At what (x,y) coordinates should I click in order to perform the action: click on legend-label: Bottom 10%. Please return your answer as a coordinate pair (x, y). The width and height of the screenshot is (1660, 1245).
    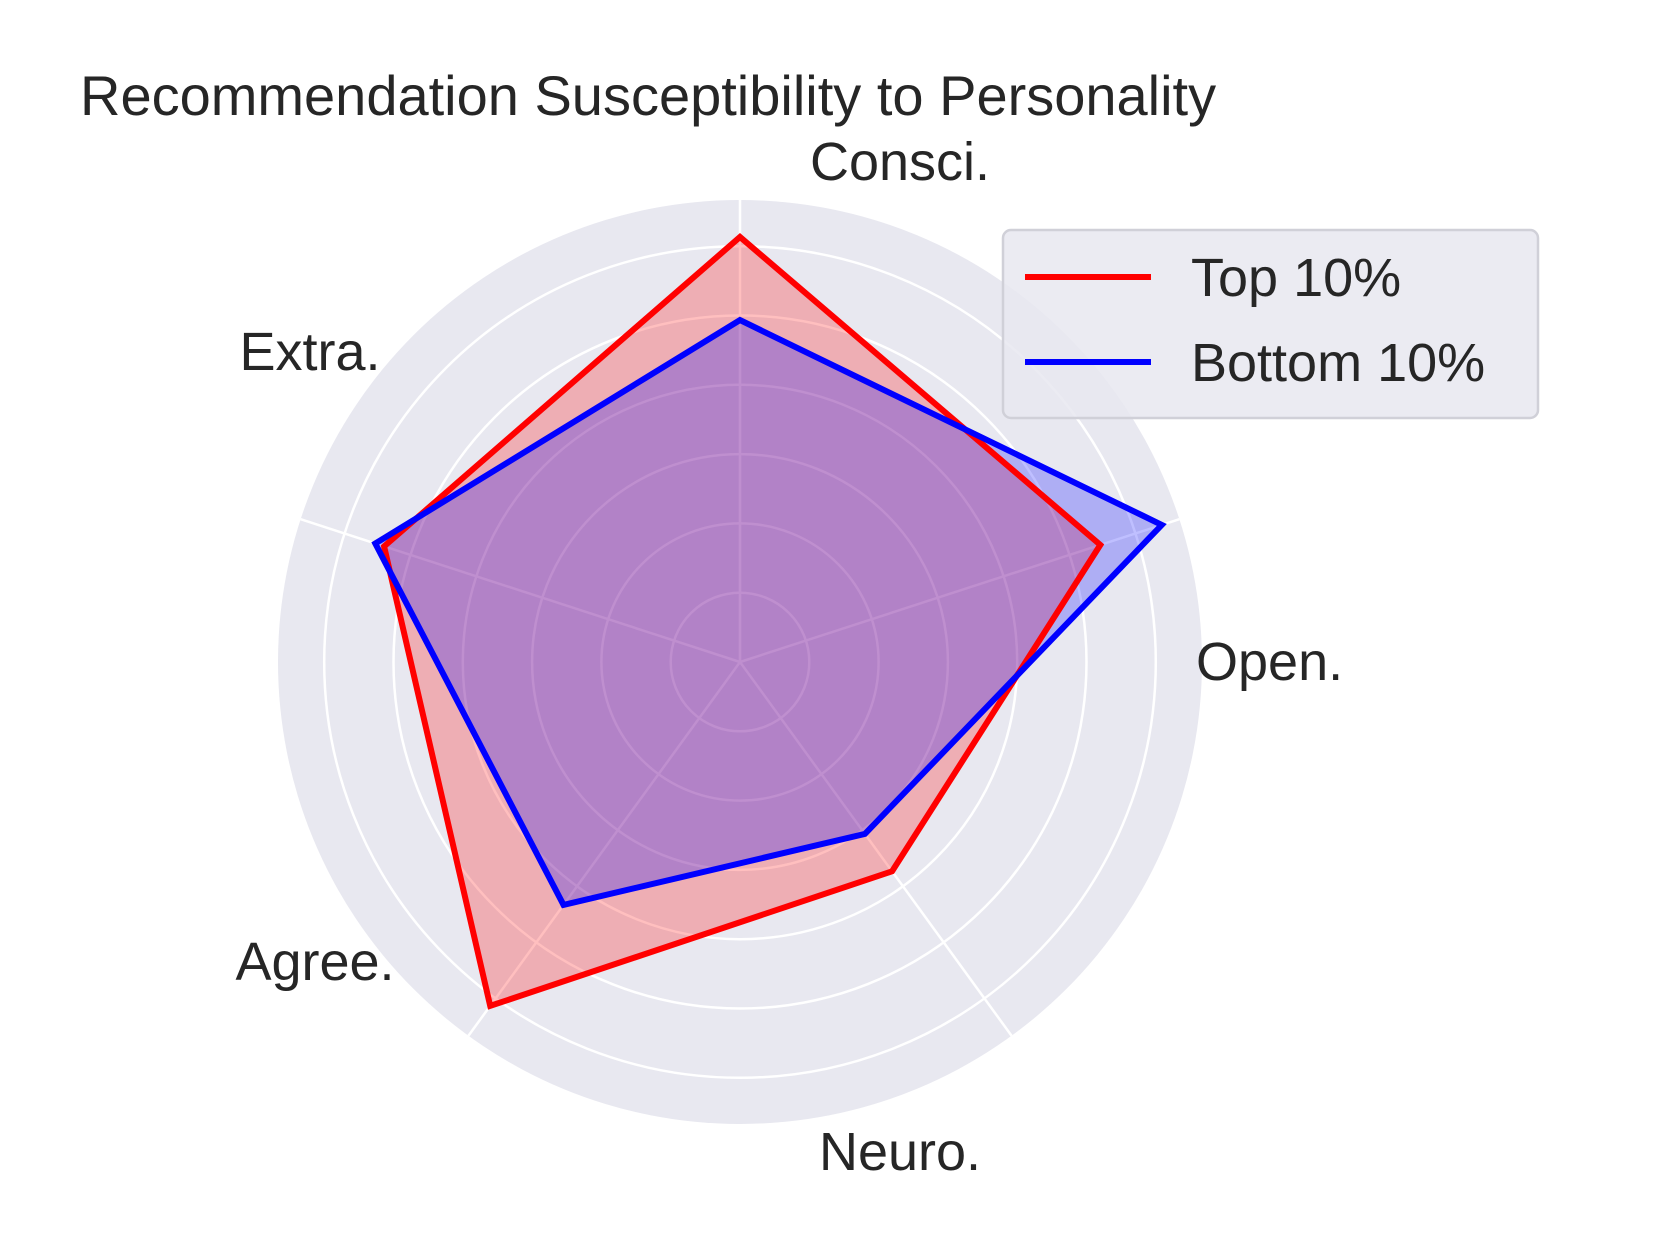
    Looking at the image, I should click on (1338, 363).